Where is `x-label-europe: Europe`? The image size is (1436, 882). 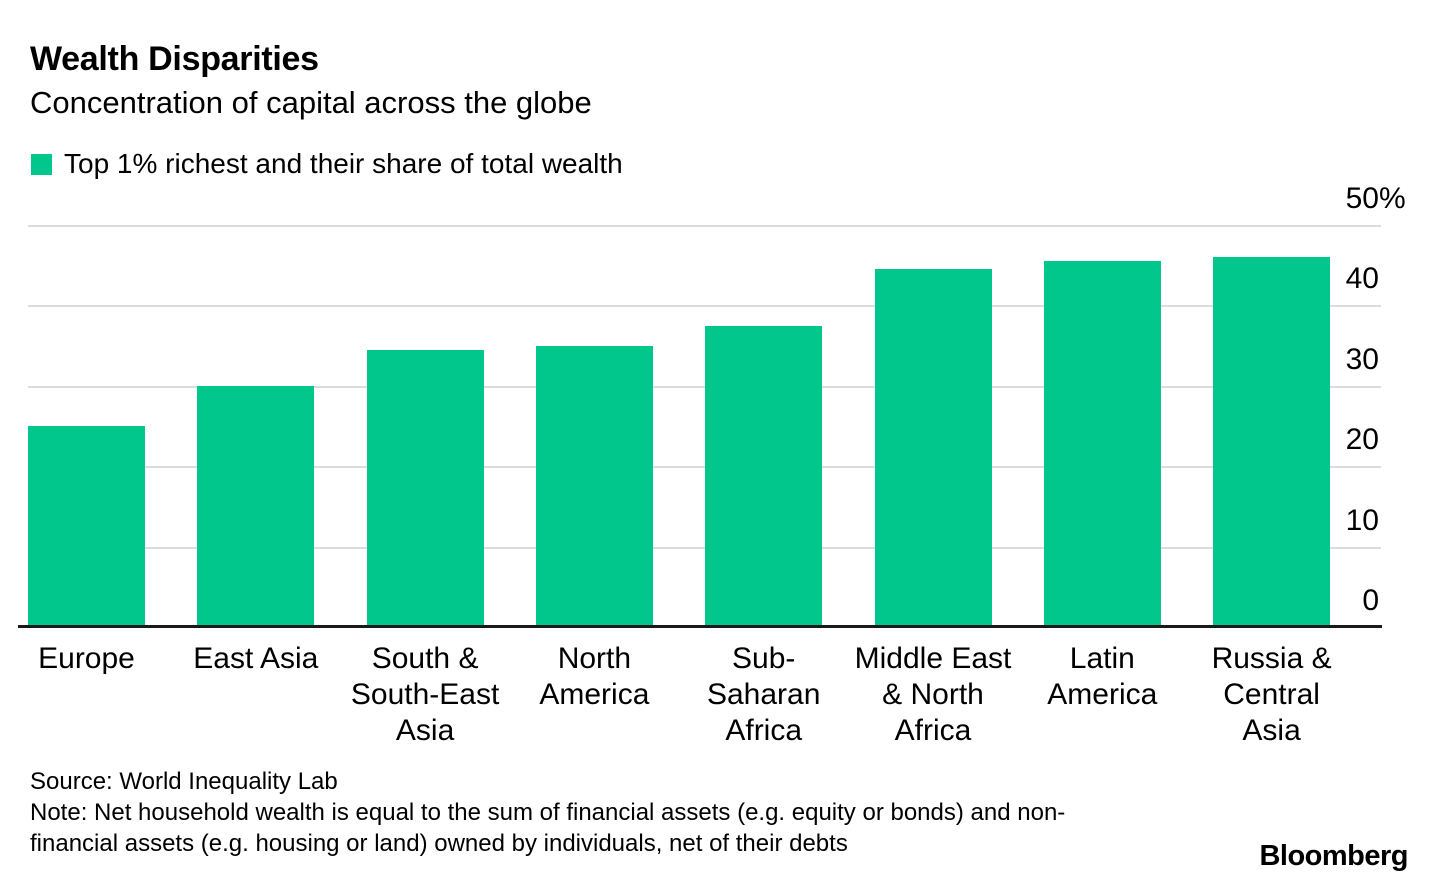
x-label-europe: Europe is located at coordinates (87, 659).